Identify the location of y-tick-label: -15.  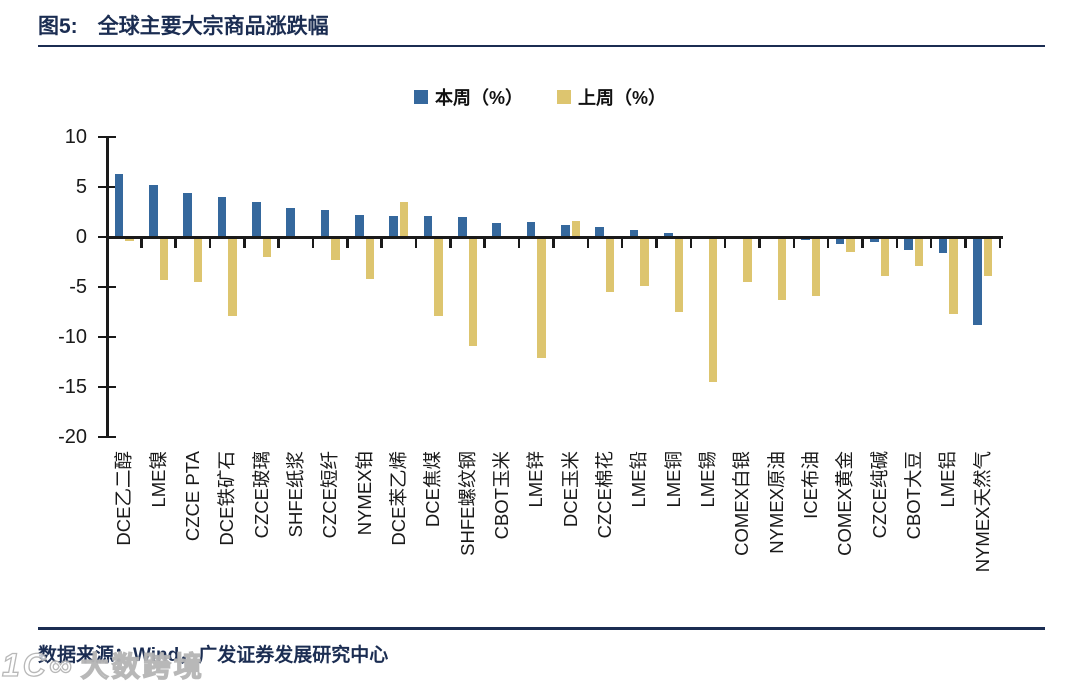
(72, 387).